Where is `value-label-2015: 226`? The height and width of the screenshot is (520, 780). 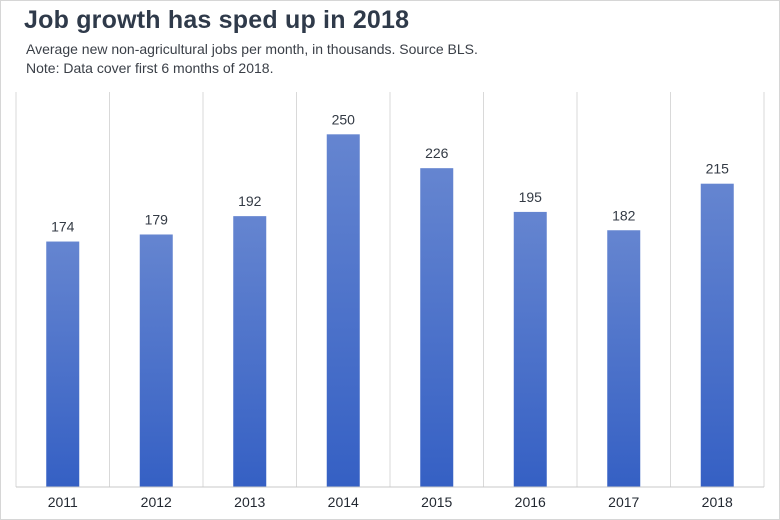 value-label-2015: 226 is located at coordinates (437, 153).